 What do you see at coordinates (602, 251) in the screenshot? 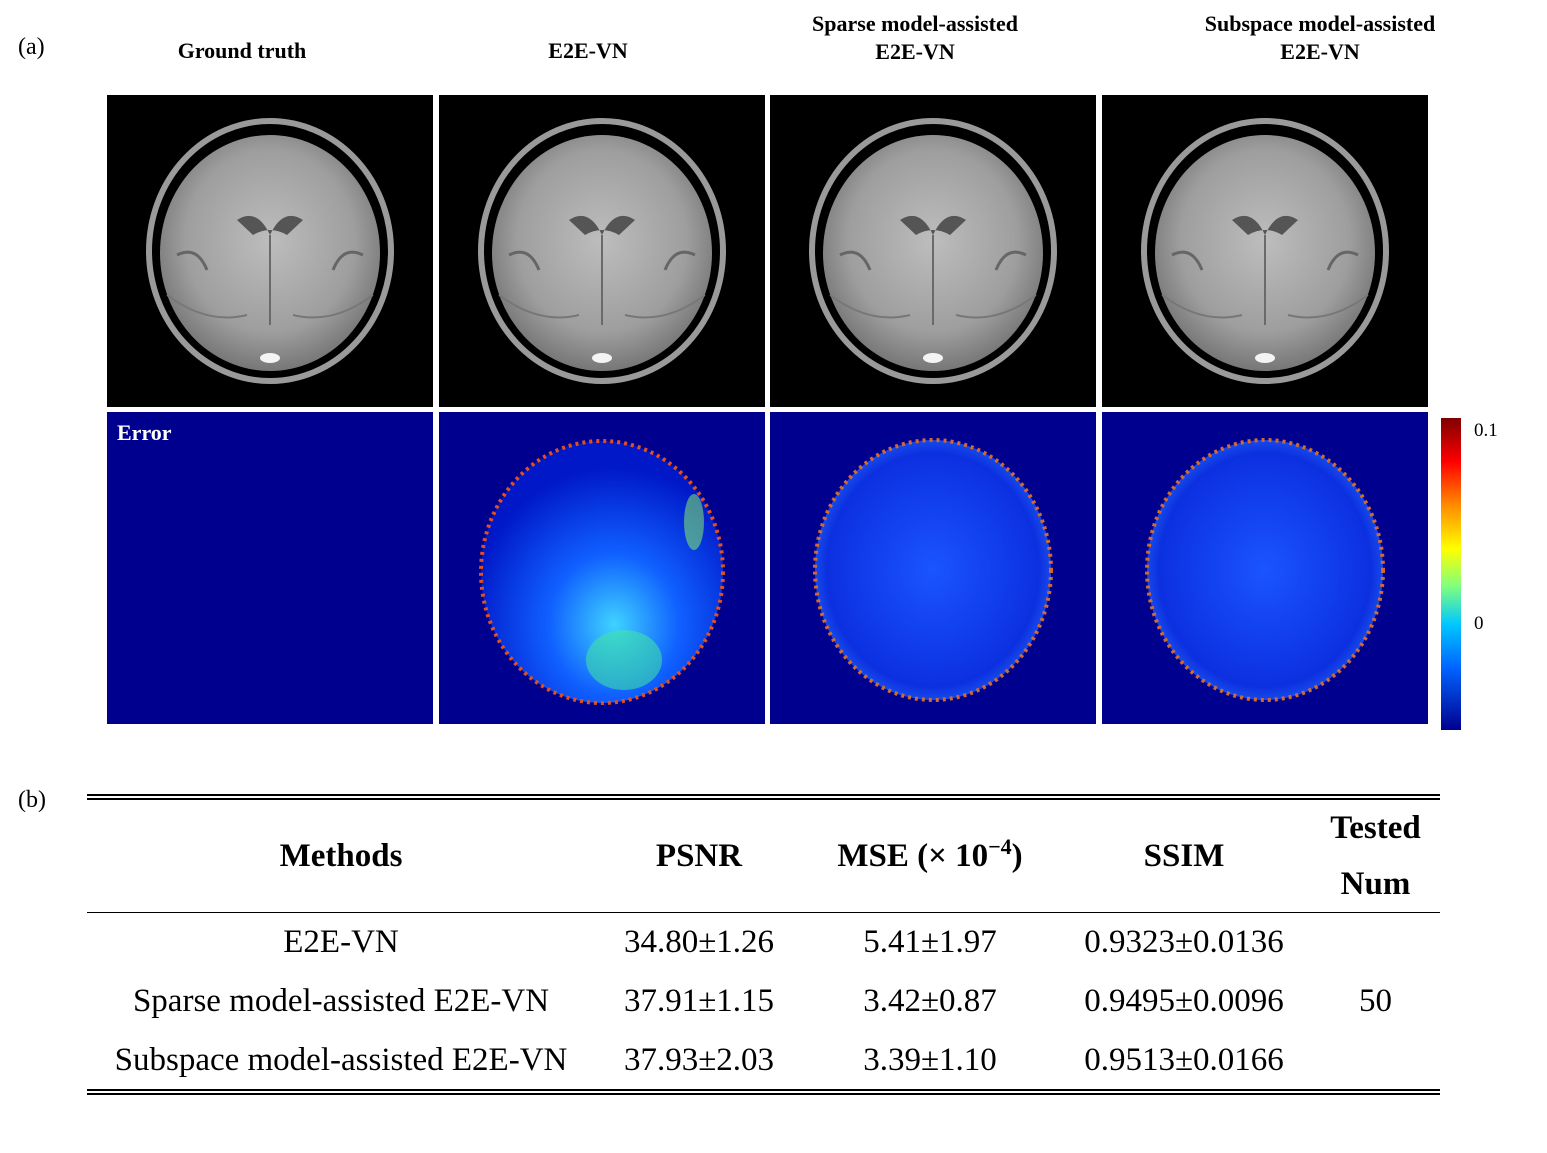
I see `mri-e2e-vn` at bounding box center [602, 251].